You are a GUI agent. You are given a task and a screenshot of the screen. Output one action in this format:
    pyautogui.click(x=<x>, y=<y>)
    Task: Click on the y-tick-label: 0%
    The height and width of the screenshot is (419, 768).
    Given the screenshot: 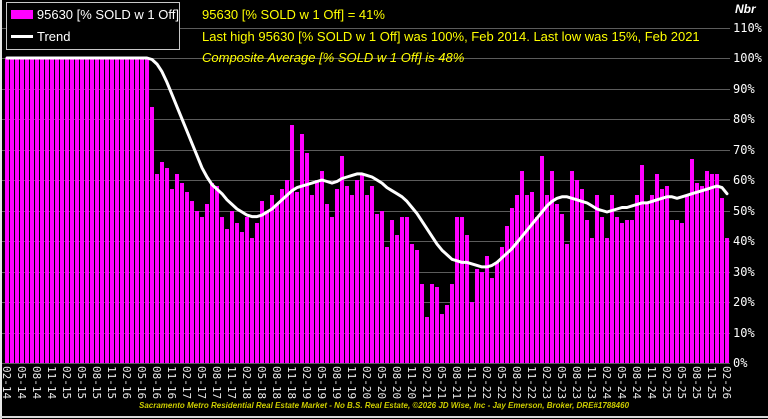 What is the action you would take?
    pyautogui.click(x=740, y=363)
    